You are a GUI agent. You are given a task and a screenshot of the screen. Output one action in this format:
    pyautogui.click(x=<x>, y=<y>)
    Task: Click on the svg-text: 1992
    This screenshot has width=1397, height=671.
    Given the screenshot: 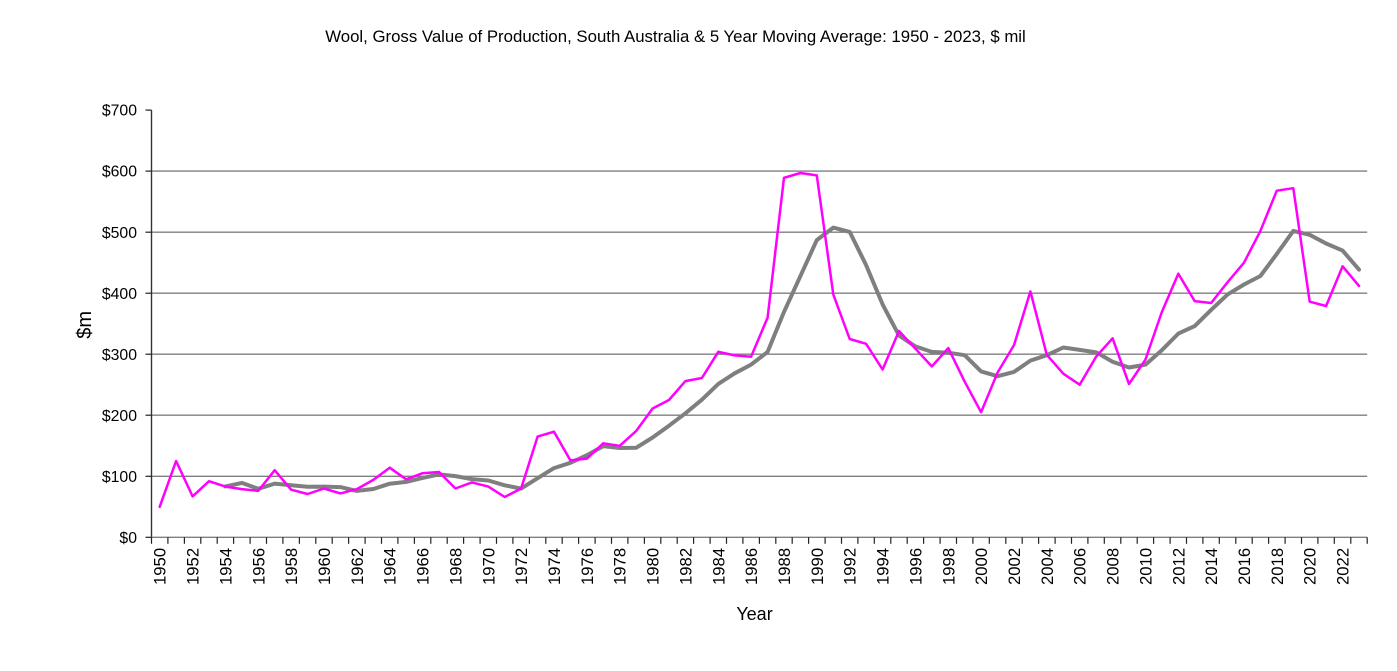 What is the action you would take?
    pyautogui.click(x=850, y=566)
    